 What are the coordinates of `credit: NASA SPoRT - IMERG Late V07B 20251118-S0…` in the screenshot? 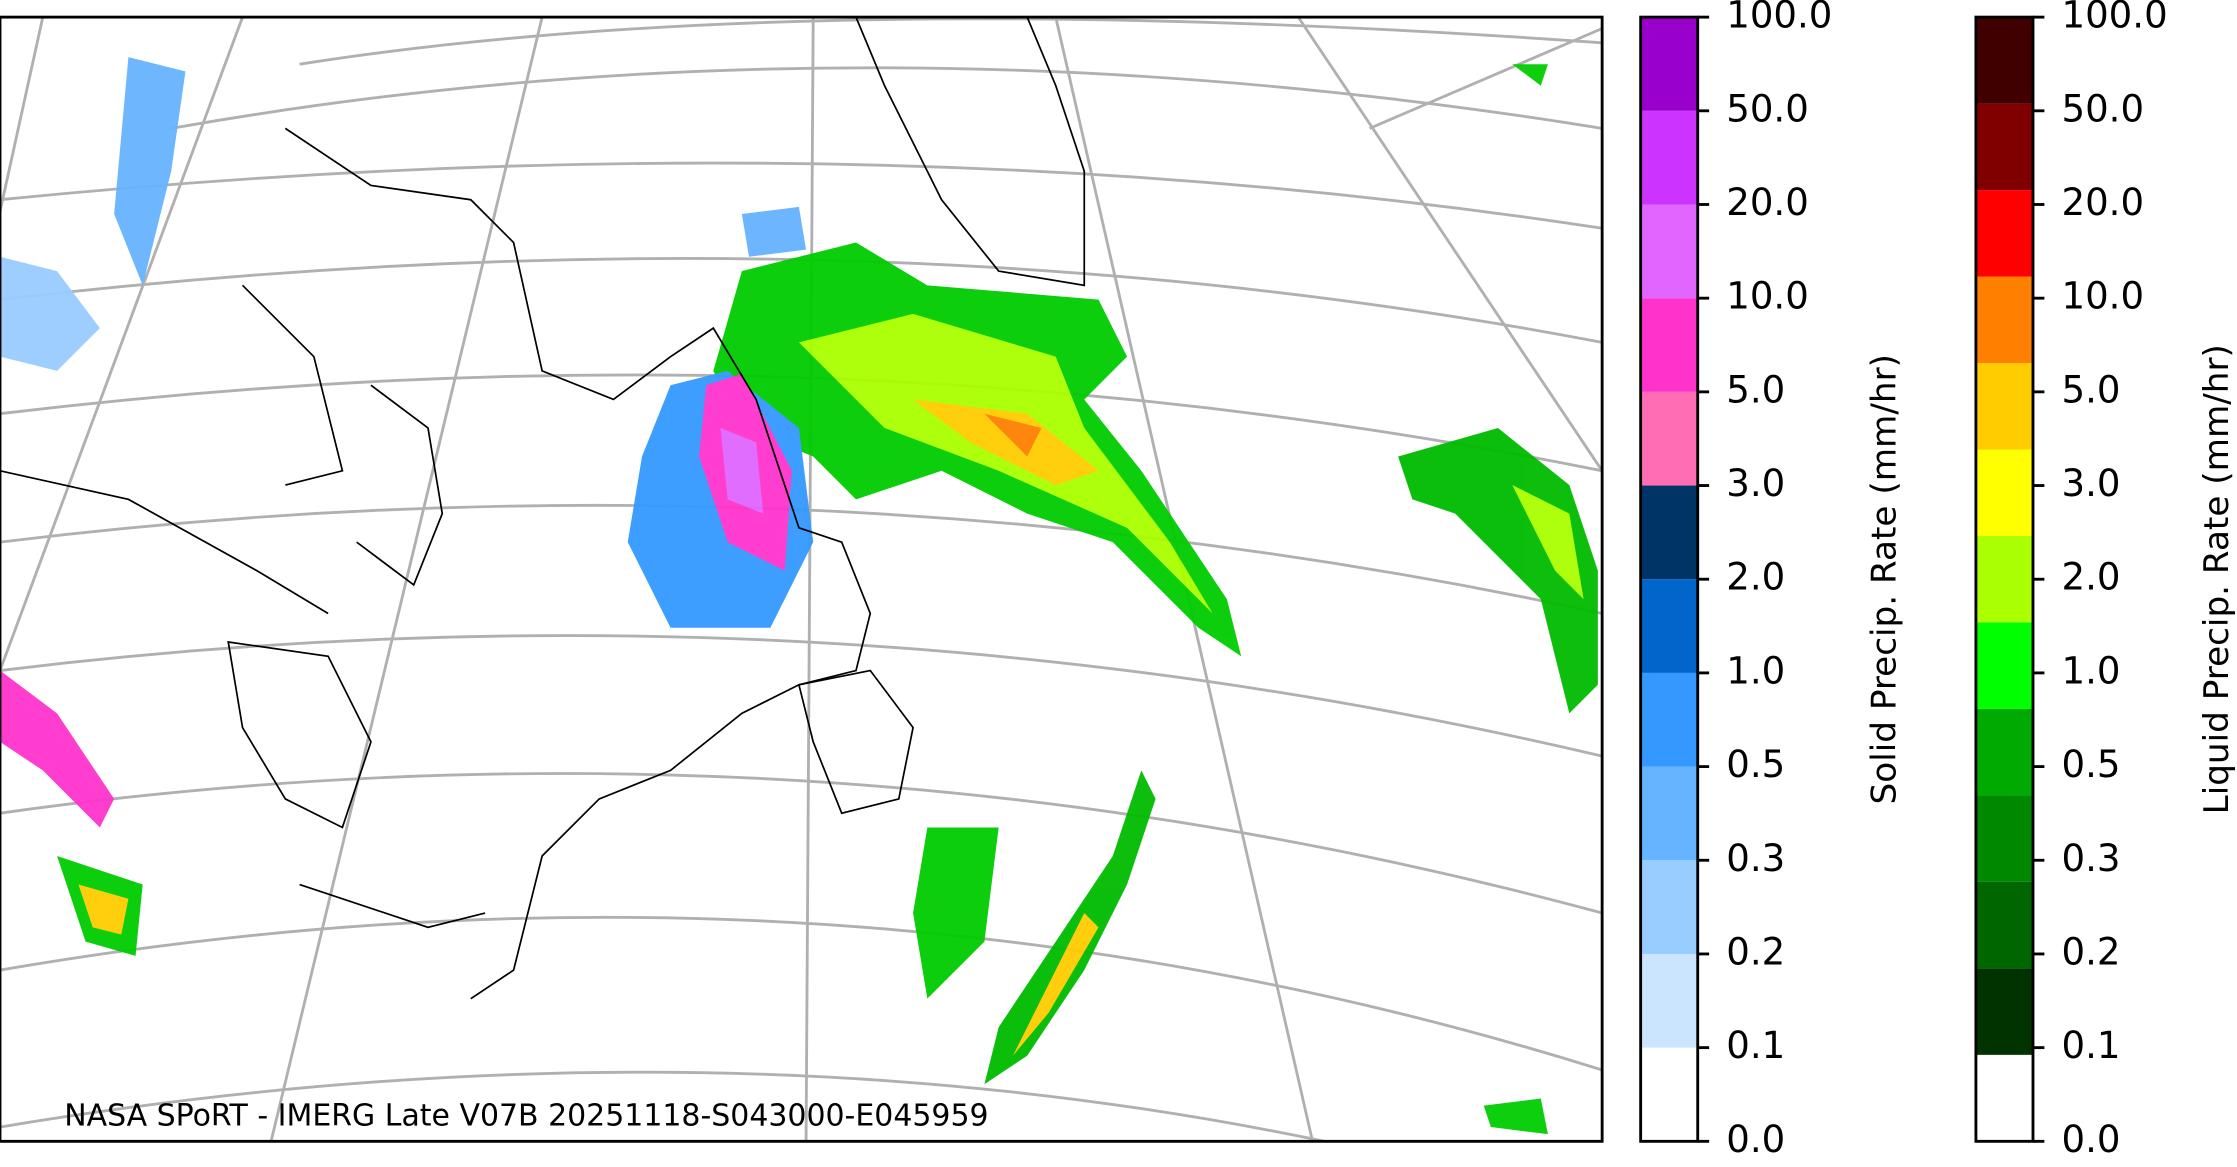 It's located at (526, 1116).